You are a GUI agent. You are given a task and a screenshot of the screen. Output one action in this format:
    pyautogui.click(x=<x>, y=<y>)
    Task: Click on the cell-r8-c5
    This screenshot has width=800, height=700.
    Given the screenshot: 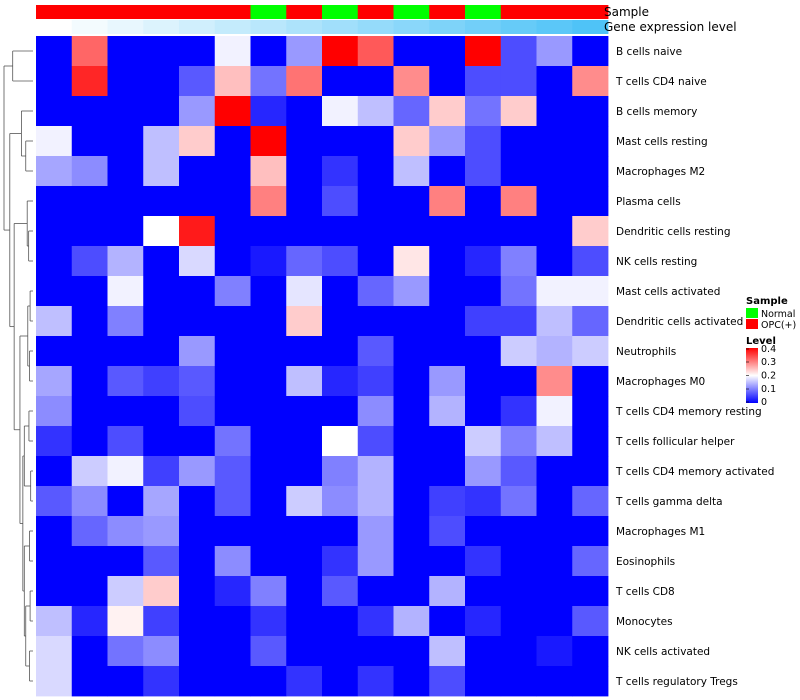 What is the action you would take?
    pyautogui.click(x=232, y=291)
    